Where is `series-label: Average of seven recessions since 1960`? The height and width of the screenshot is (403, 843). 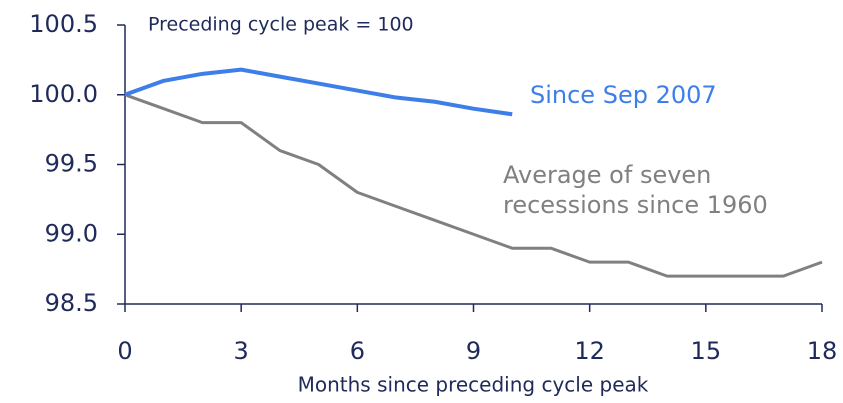
series-label: Average of seven recessions since 1960 is located at coordinates (635, 190).